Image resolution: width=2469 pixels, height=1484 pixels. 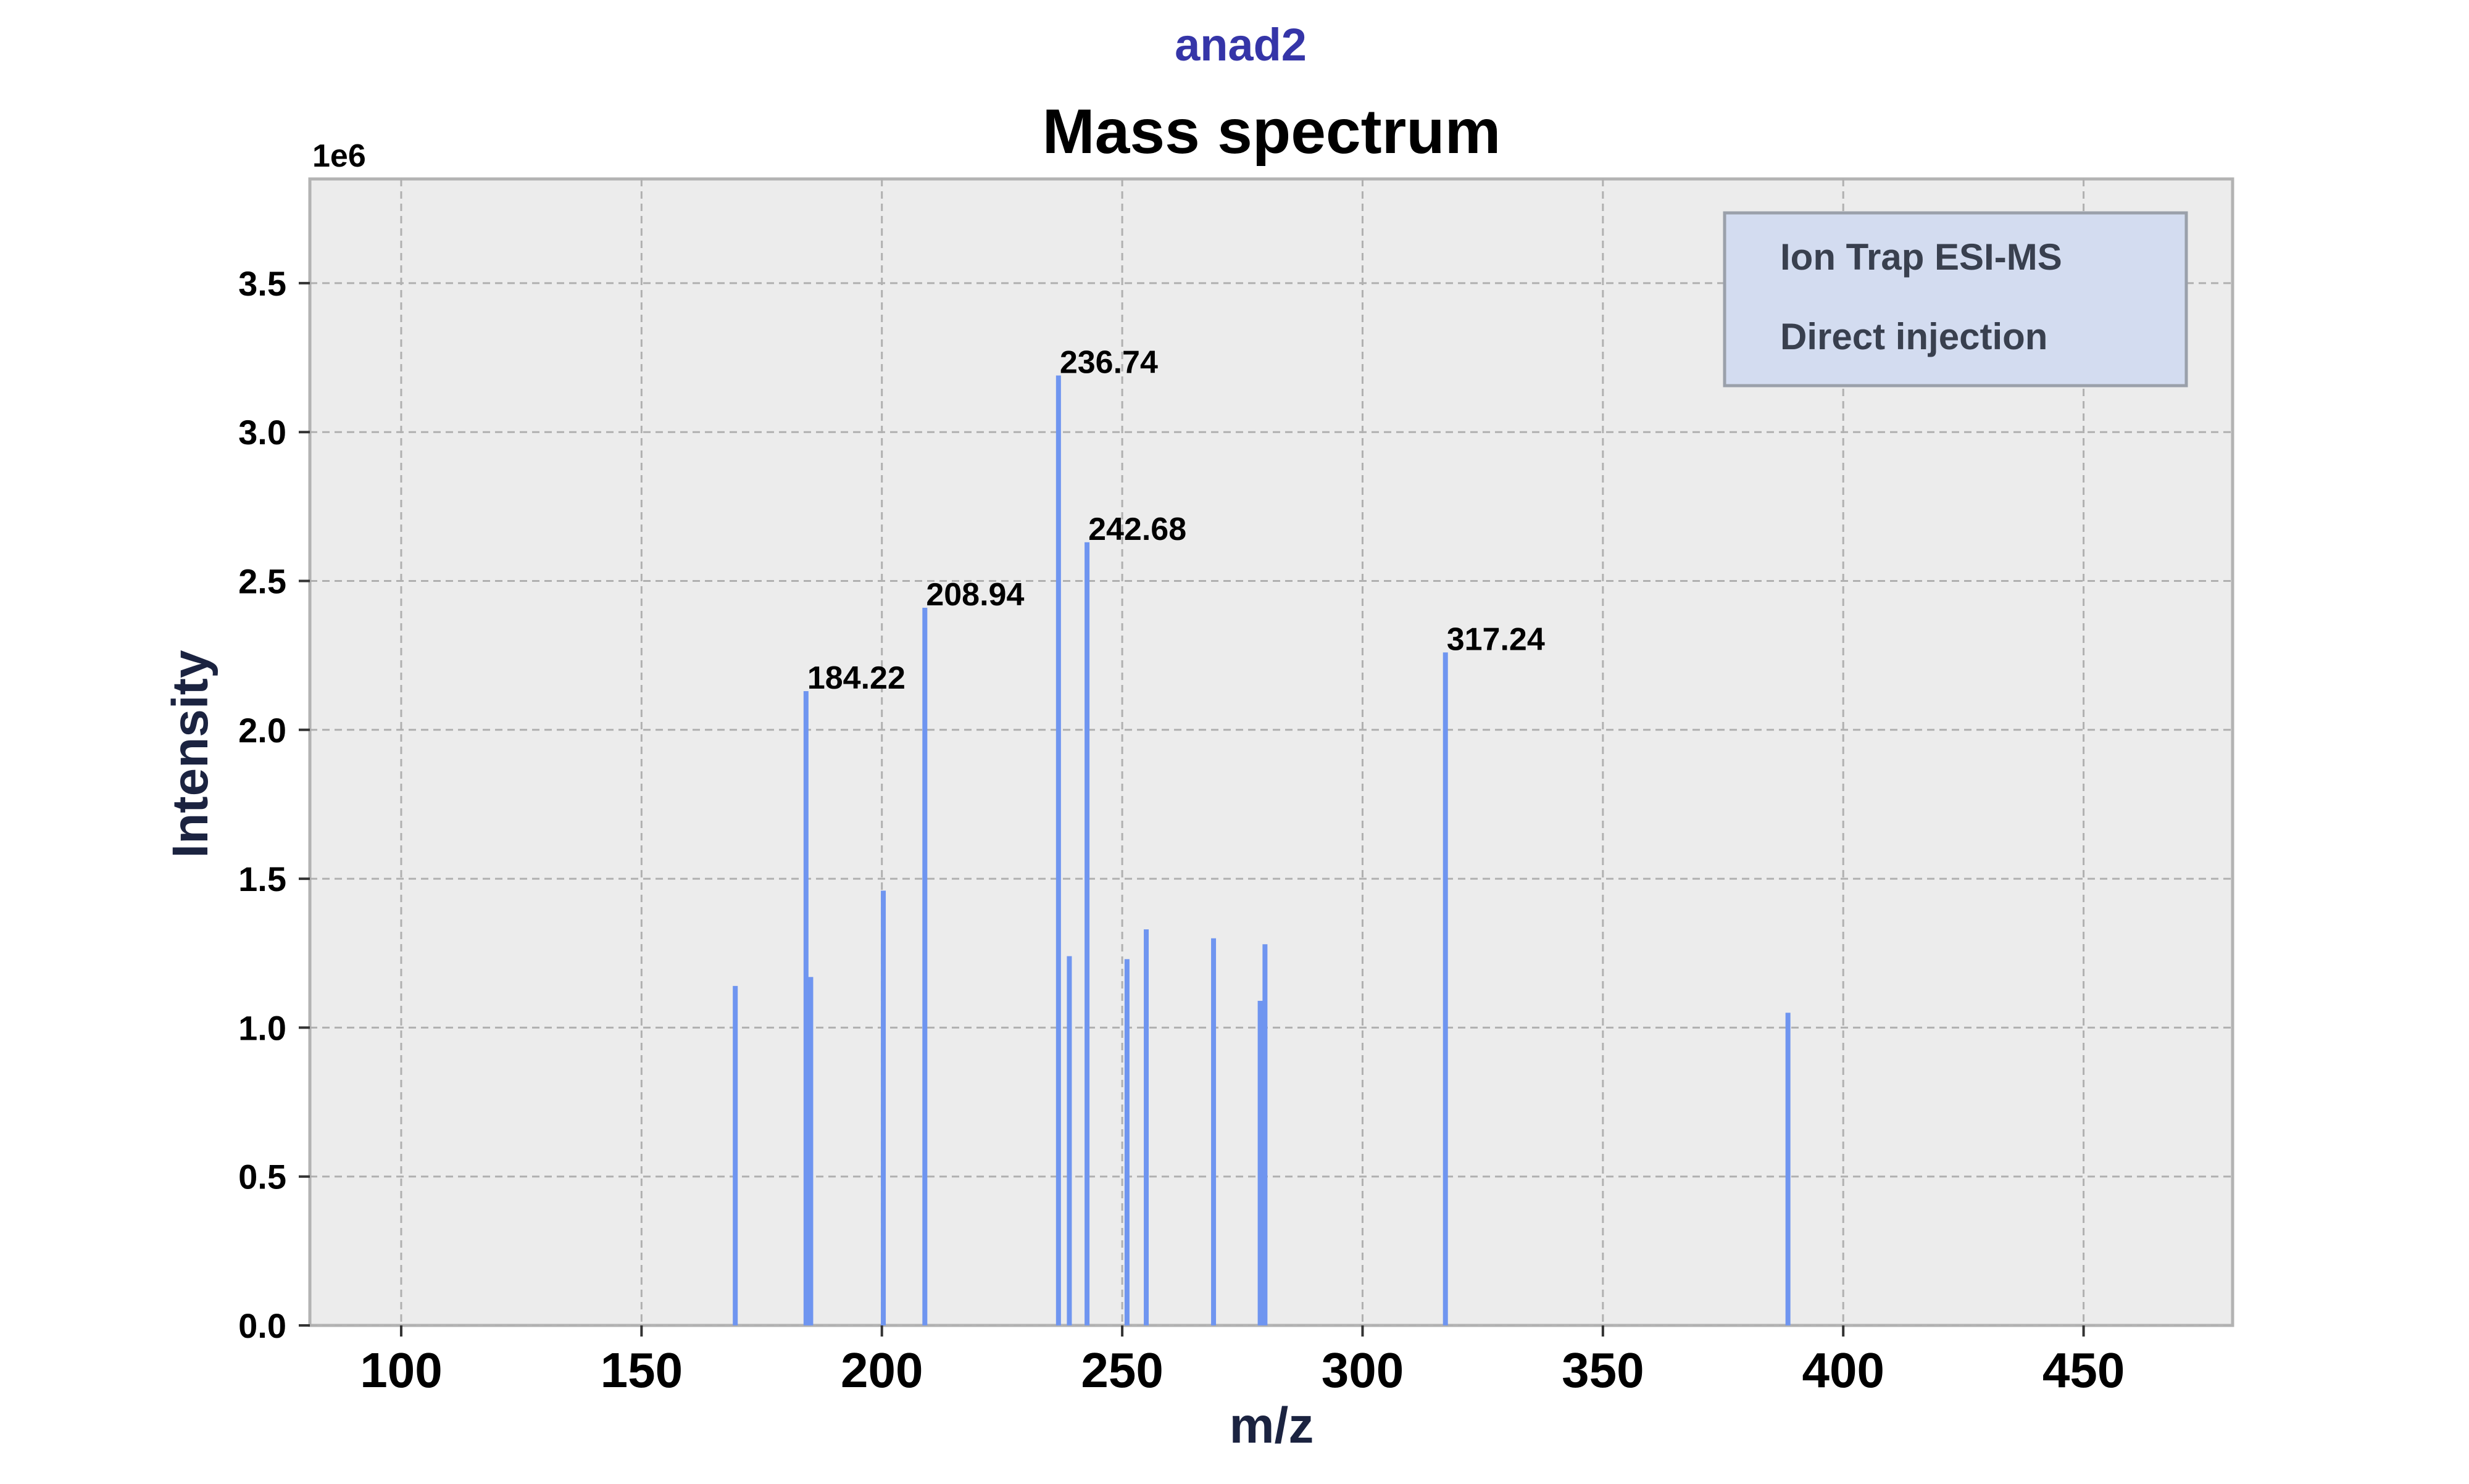 What do you see at coordinates (1363, 1371) in the screenshot?
I see `x-tick-label: 300` at bounding box center [1363, 1371].